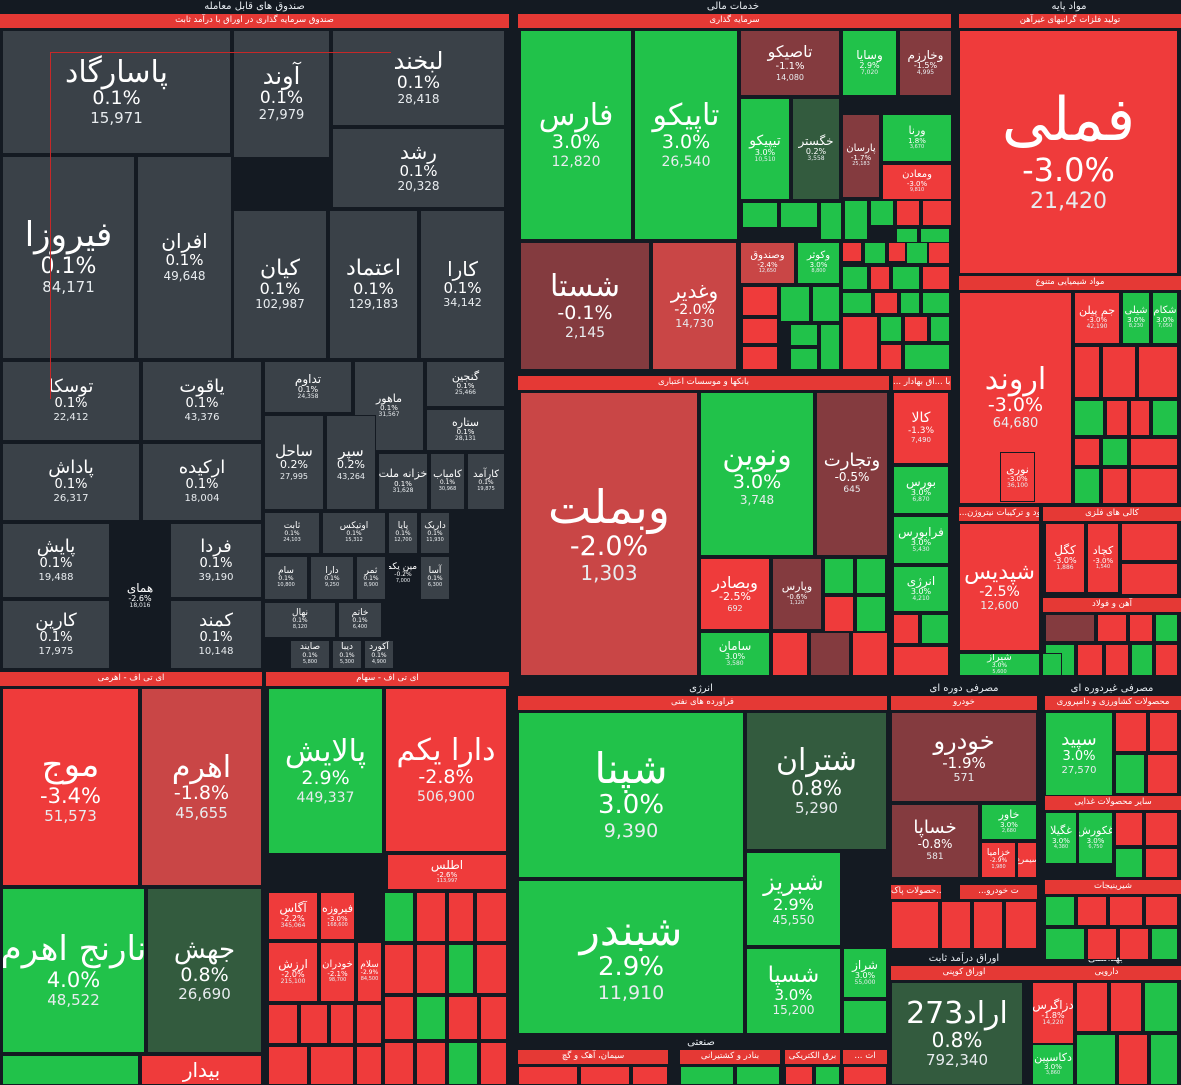 This screenshot has height=1085, width=1181. I want to click on industry-header: سایت کننده ...حصولات پاک, so click(916, 892).